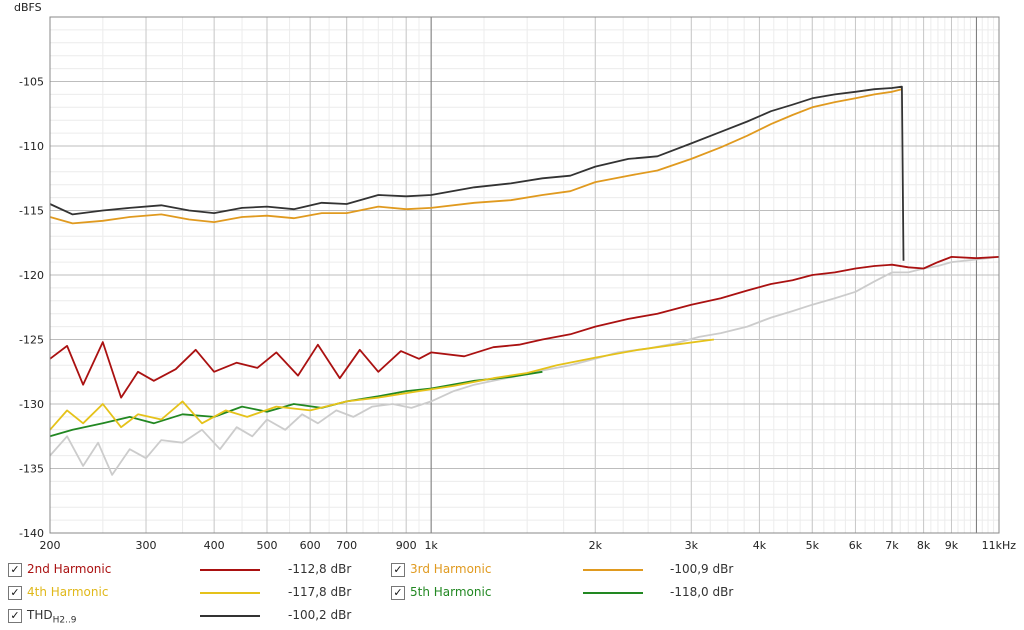 This screenshot has width=1024, height=630. Describe the element at coordinates (924, 545) in the screenshot. I see `x-tick-label: 8k` at that location.